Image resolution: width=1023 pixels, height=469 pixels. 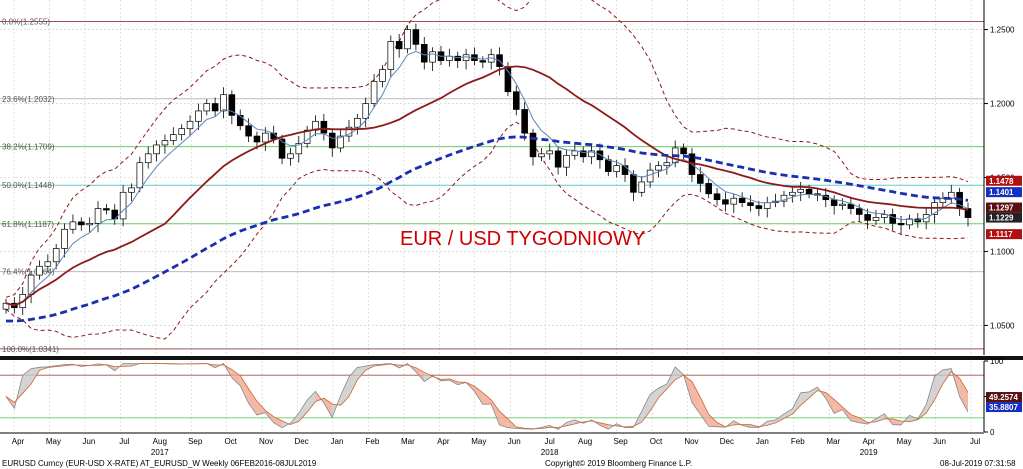 What do you see at coordinates (373, 441) in the screenshot?
I see `month-label: Feb` at bounding box center [373, 441].